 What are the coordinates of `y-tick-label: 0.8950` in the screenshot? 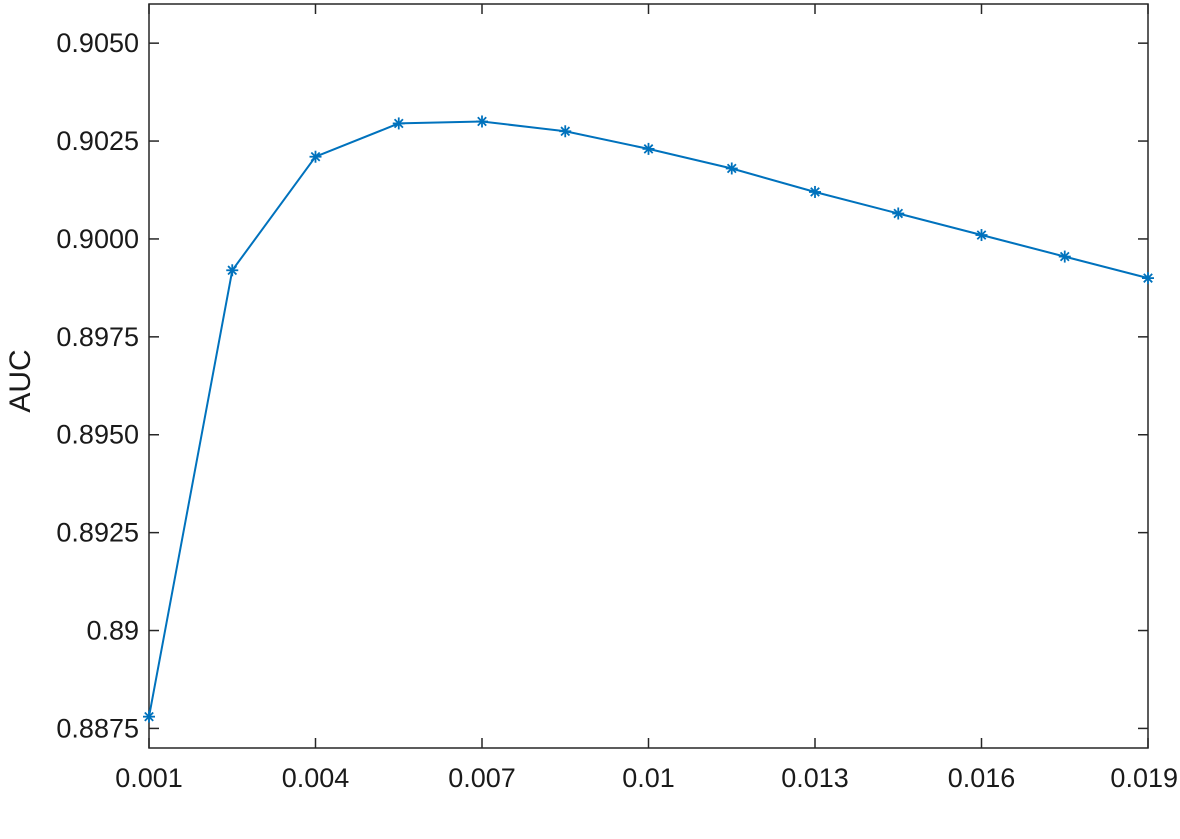 It's located at (97, 435).